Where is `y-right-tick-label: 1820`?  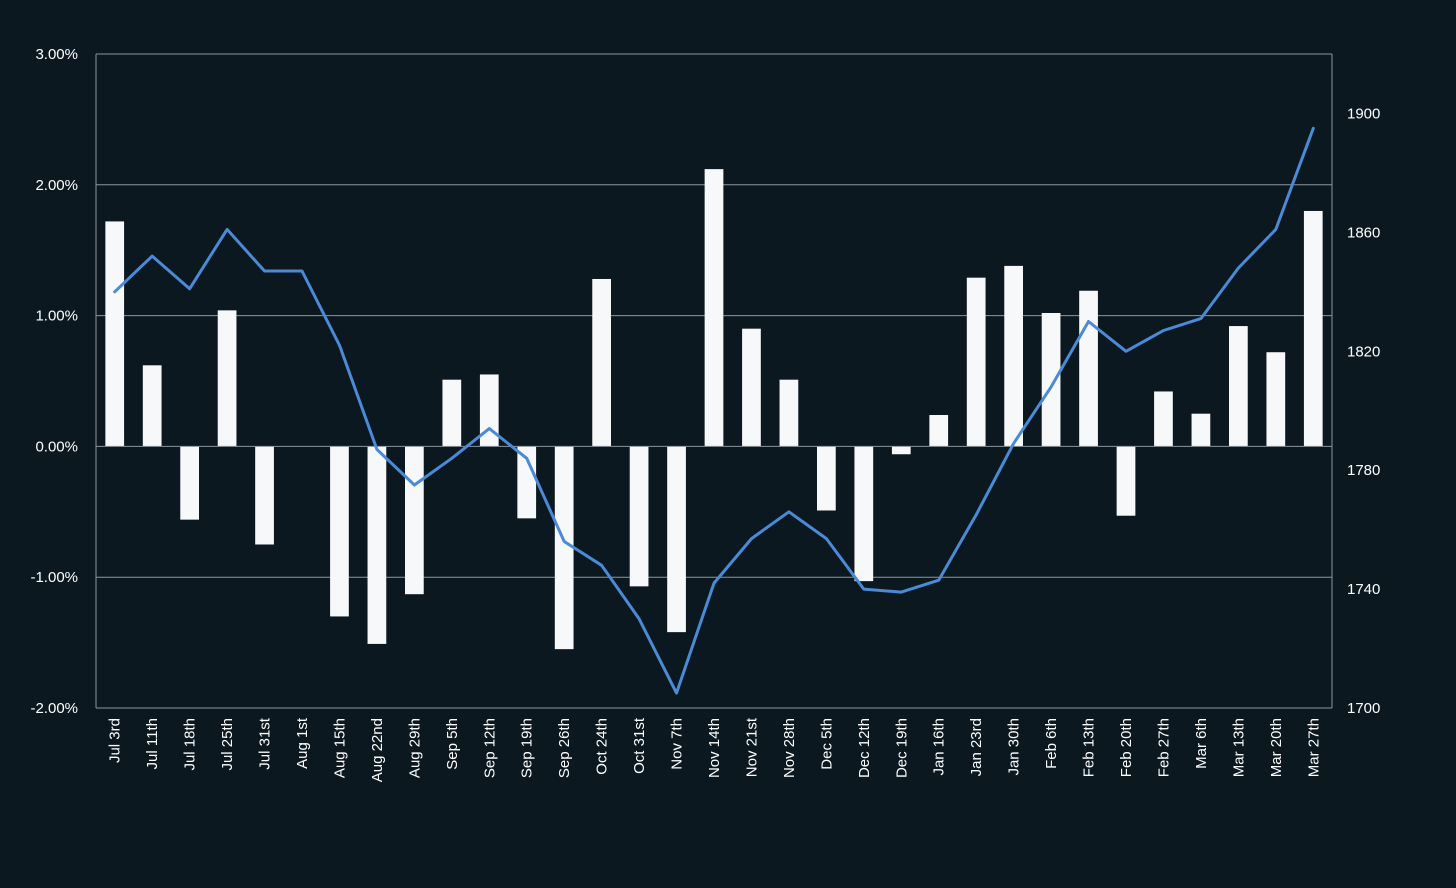 y-right-tick-label: 1820 is located at coordinates (1363, 351).